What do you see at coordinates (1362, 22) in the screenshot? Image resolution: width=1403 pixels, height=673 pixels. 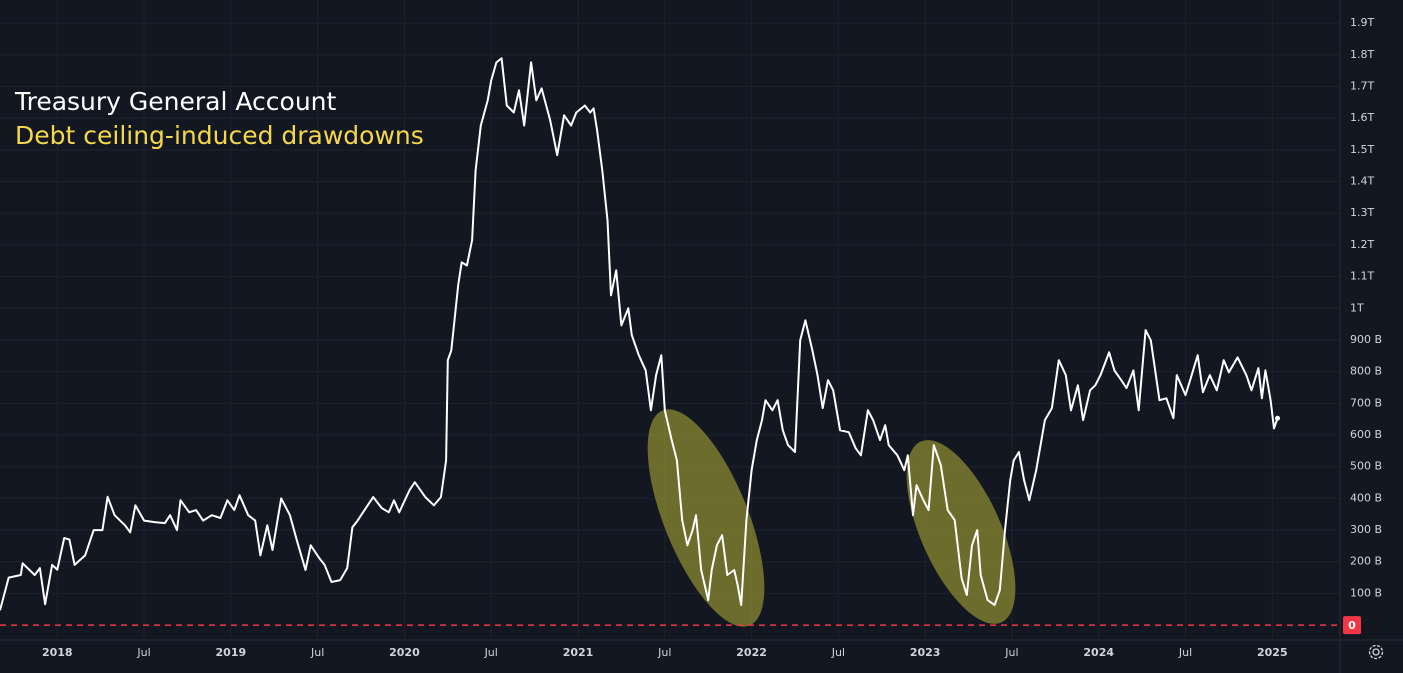 I see `y-tick-label: 1.9T` at bounding box center [1362, 22].